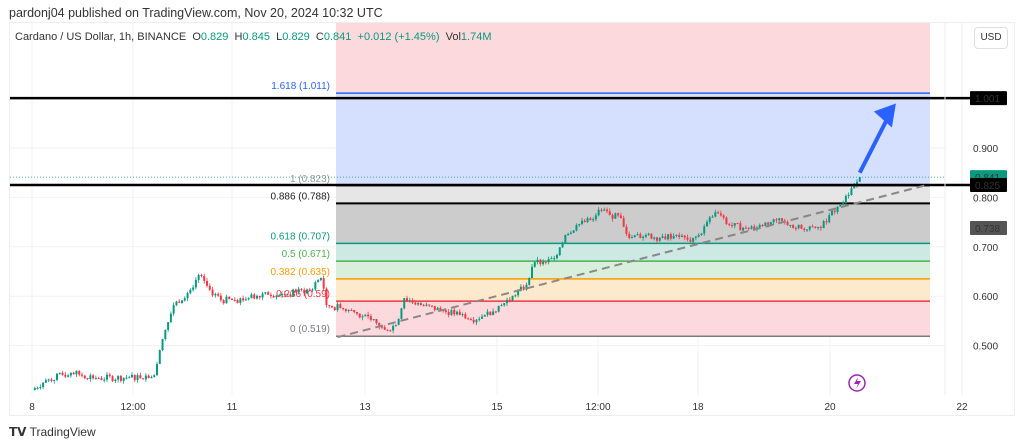 This screenshot has height=448, width=1024. I want to click on price-label-0738-bg, so click(988, 228).